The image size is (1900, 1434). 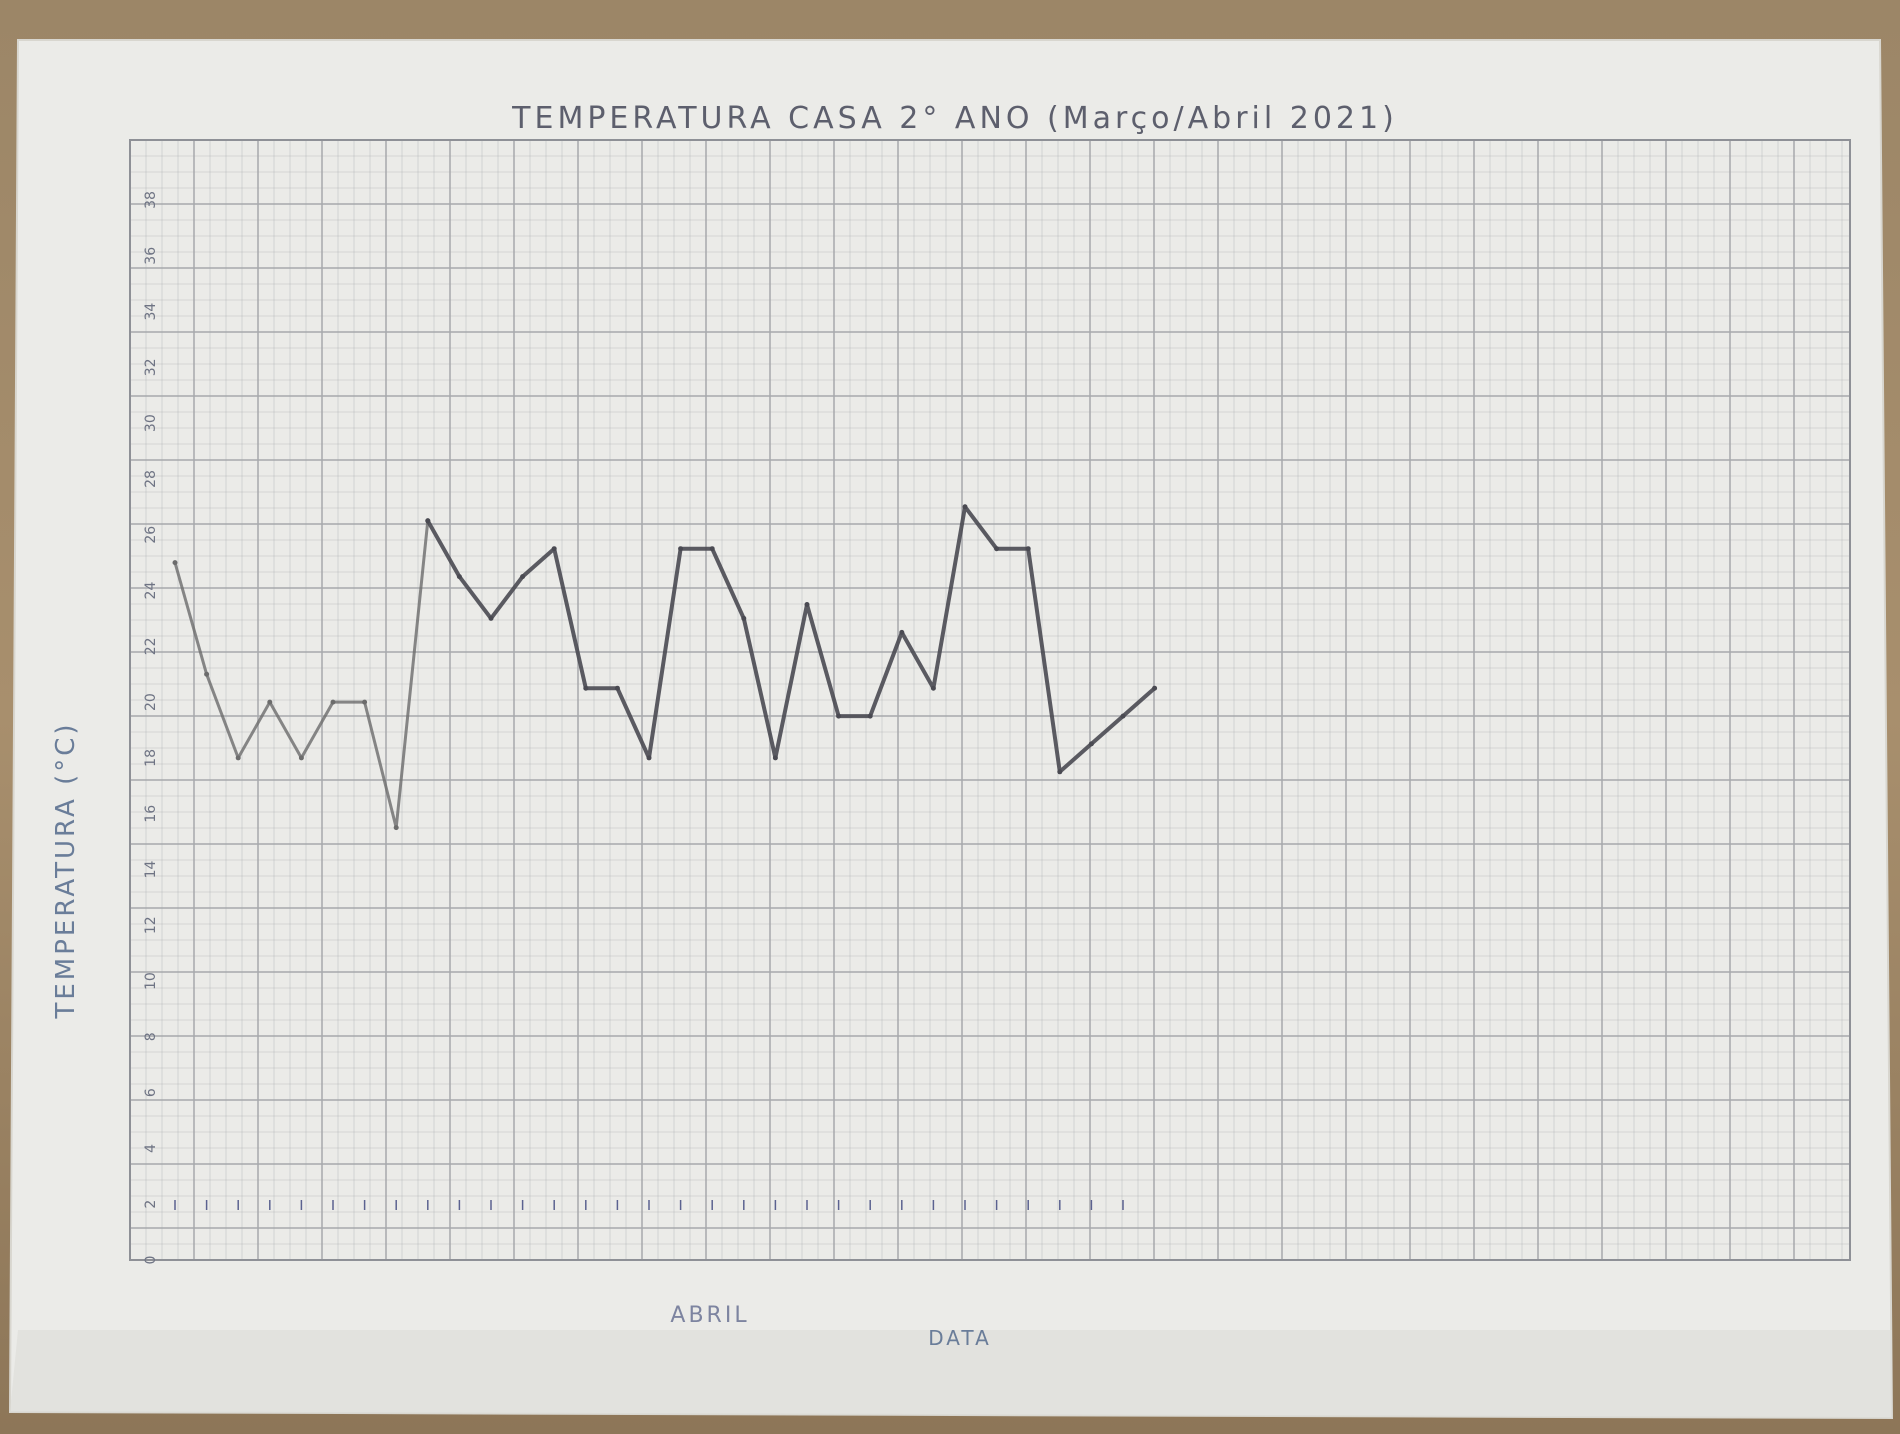 What do you see at coordinates (151, 535) in the screenshot?
I see `y-tick-label: 26` at bounding box center [151, 535].